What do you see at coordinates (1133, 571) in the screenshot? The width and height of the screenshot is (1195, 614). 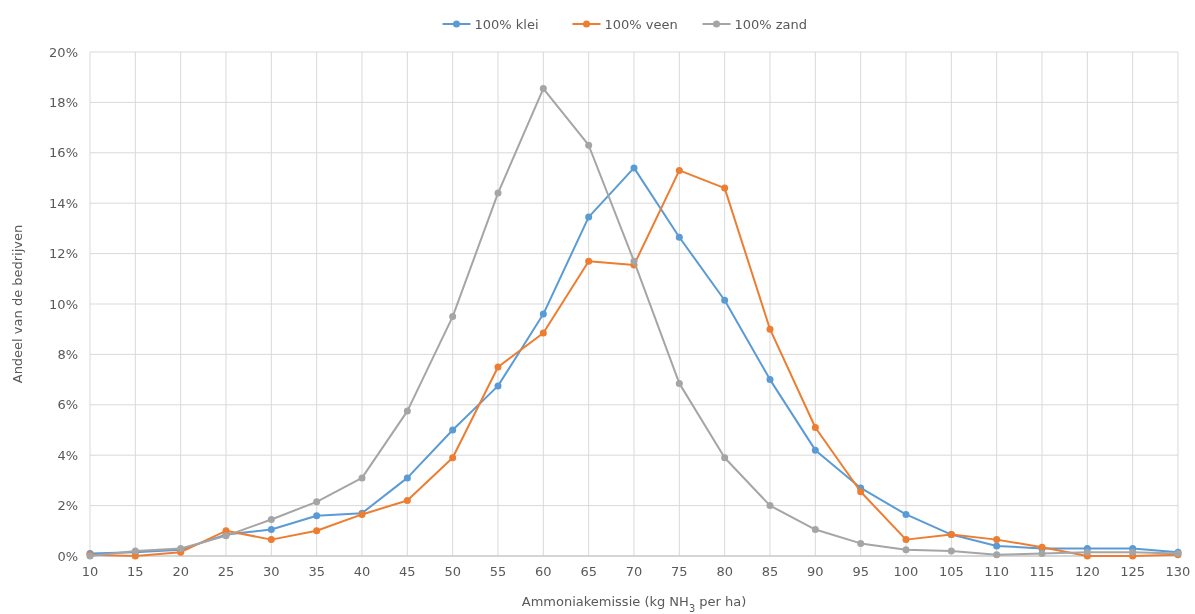 I see `x-tick-label: 125` at bounding box center [1133, 571].